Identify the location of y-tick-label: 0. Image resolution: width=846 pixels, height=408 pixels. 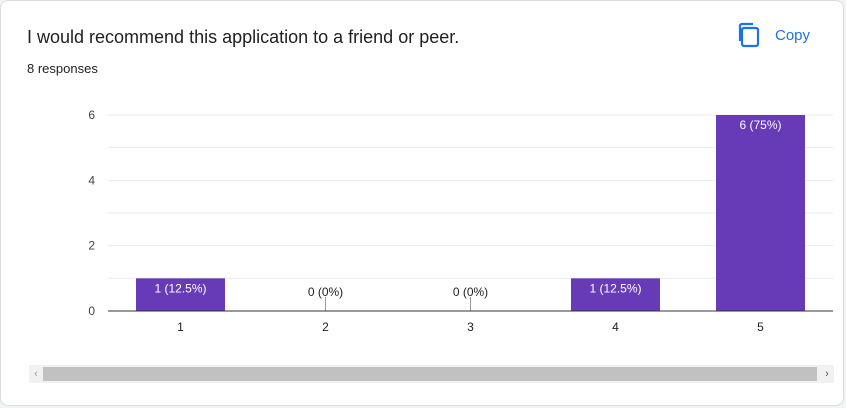
(91, 311).